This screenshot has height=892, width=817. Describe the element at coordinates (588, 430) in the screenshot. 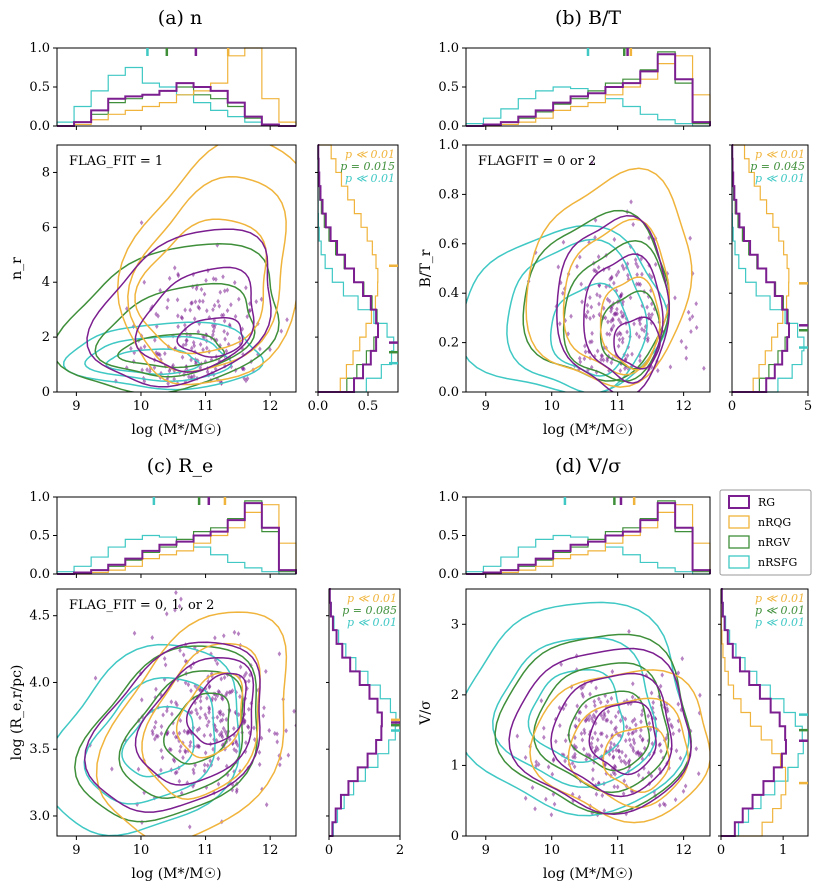

I see `x-axis-label: log (M*/M☉)` at that location.